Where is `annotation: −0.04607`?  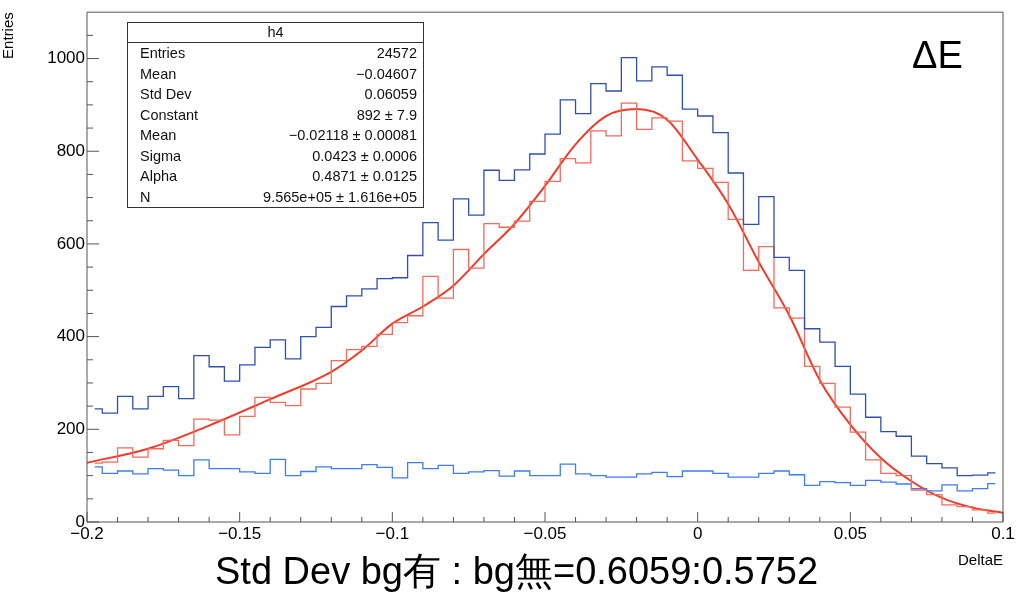
annotation: −0.04607 is located at coordinates (386, 74).